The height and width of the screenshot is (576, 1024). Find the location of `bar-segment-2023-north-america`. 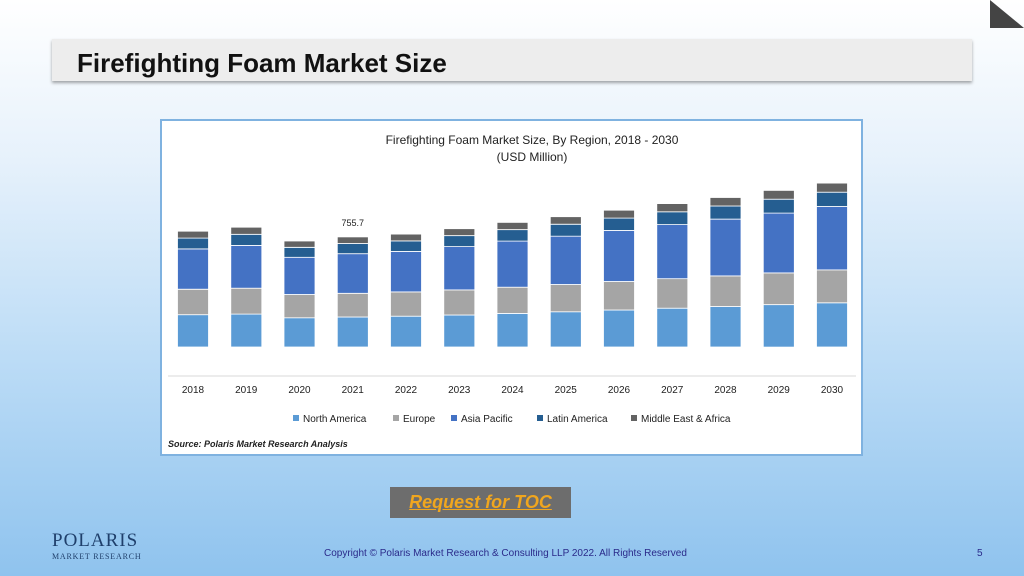

bar-segment-2023-north-america is located at coordinates (459, 331).